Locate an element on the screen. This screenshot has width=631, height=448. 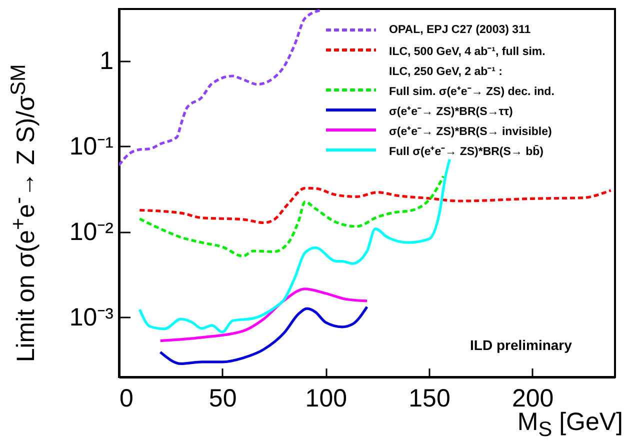
legend-label: ILC, 500 GeV, 4 ab⁻¹, full sim. is located at coordinates (467, 51).